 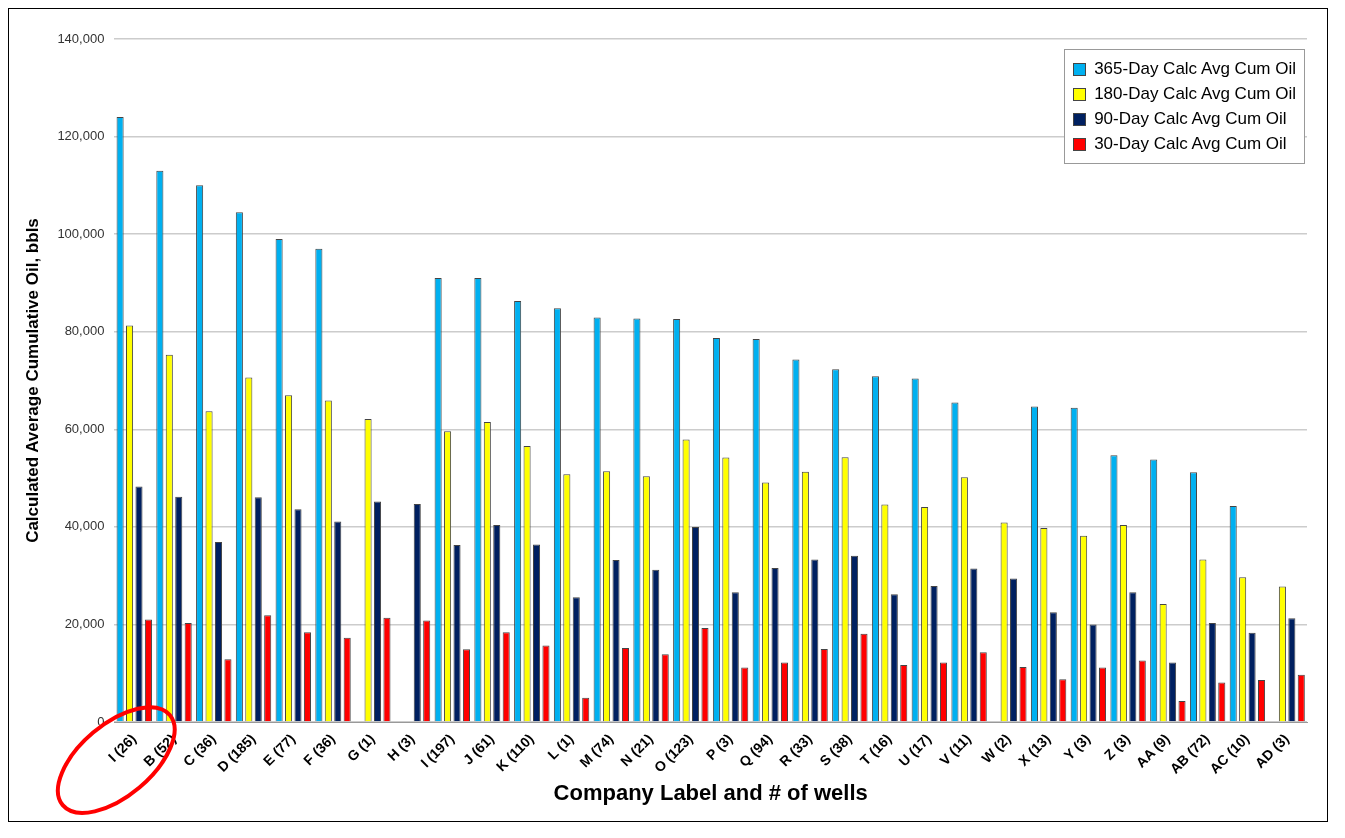 I want to click on x-tick-label: G (1), so click(x=360, y=747).